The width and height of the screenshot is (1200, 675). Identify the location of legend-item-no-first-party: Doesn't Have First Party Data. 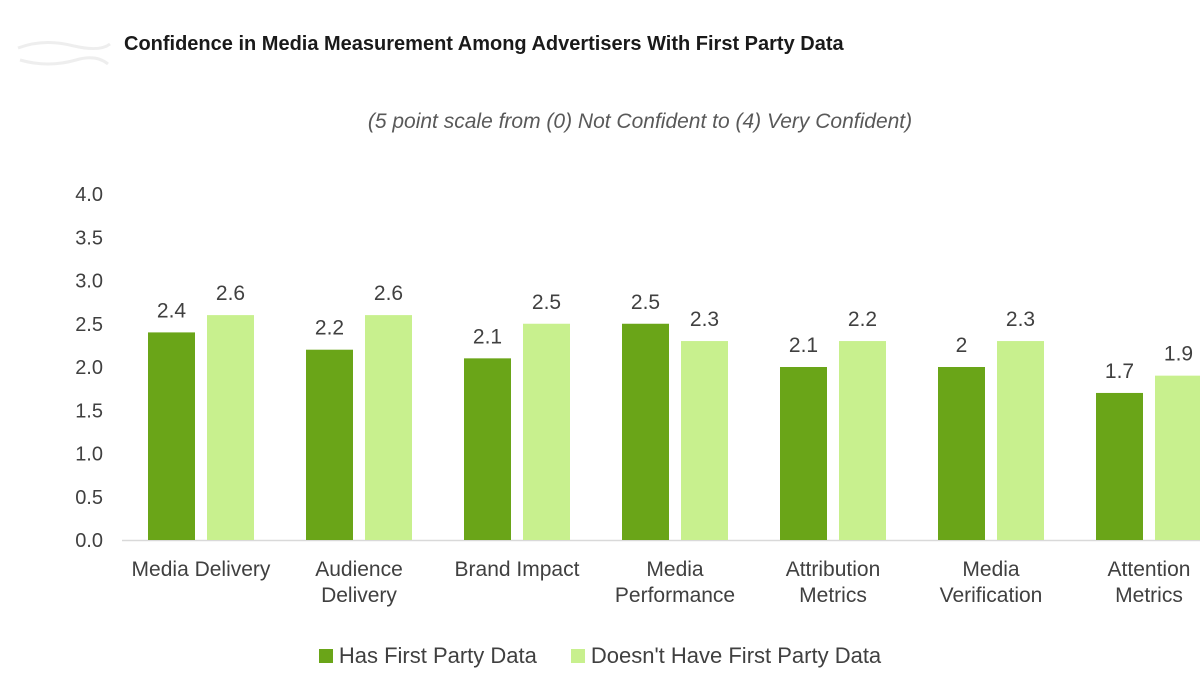
(726, 656).